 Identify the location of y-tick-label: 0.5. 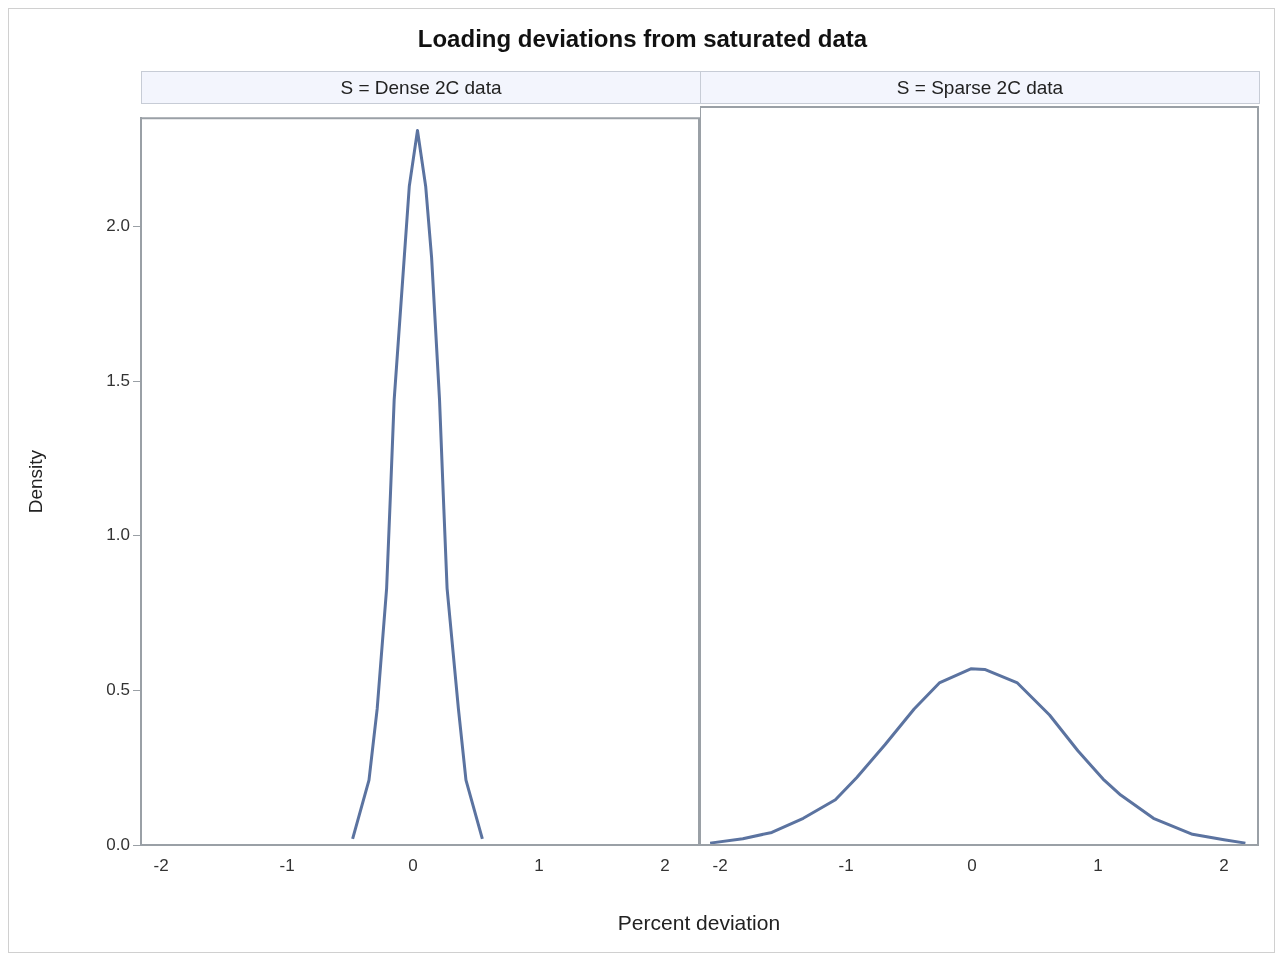
(118, 690).